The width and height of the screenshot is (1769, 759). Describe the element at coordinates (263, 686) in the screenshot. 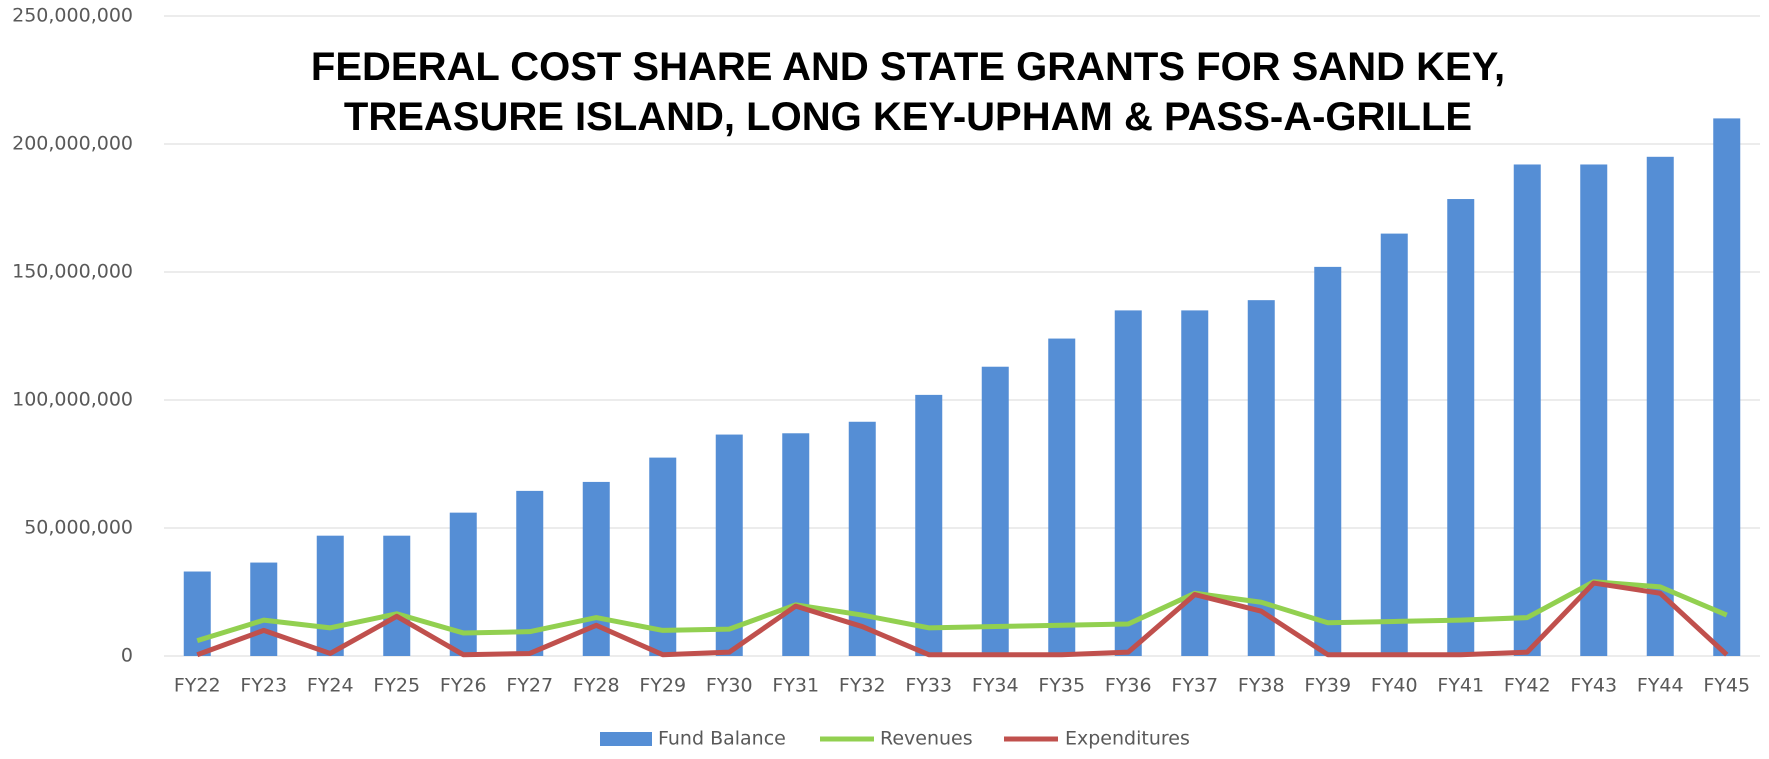

I see `x-tick-label: FY23` at that location.